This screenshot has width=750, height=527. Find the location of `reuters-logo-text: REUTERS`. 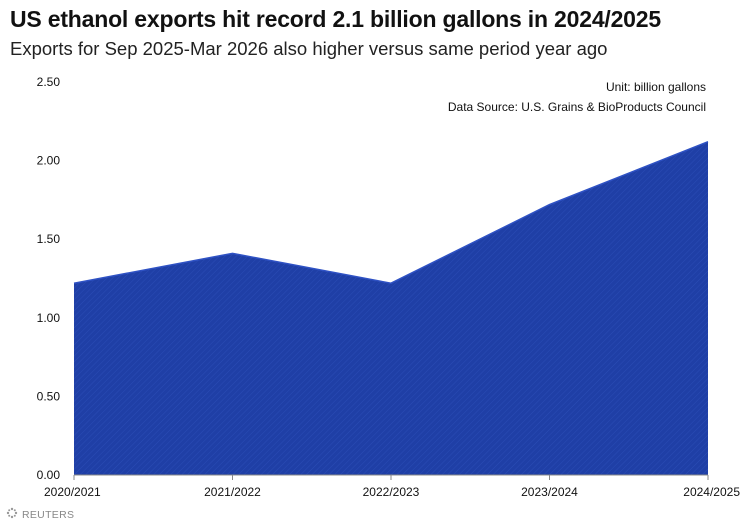

reuters-logo-text: REUTERS is located at coordinates (48, 514).